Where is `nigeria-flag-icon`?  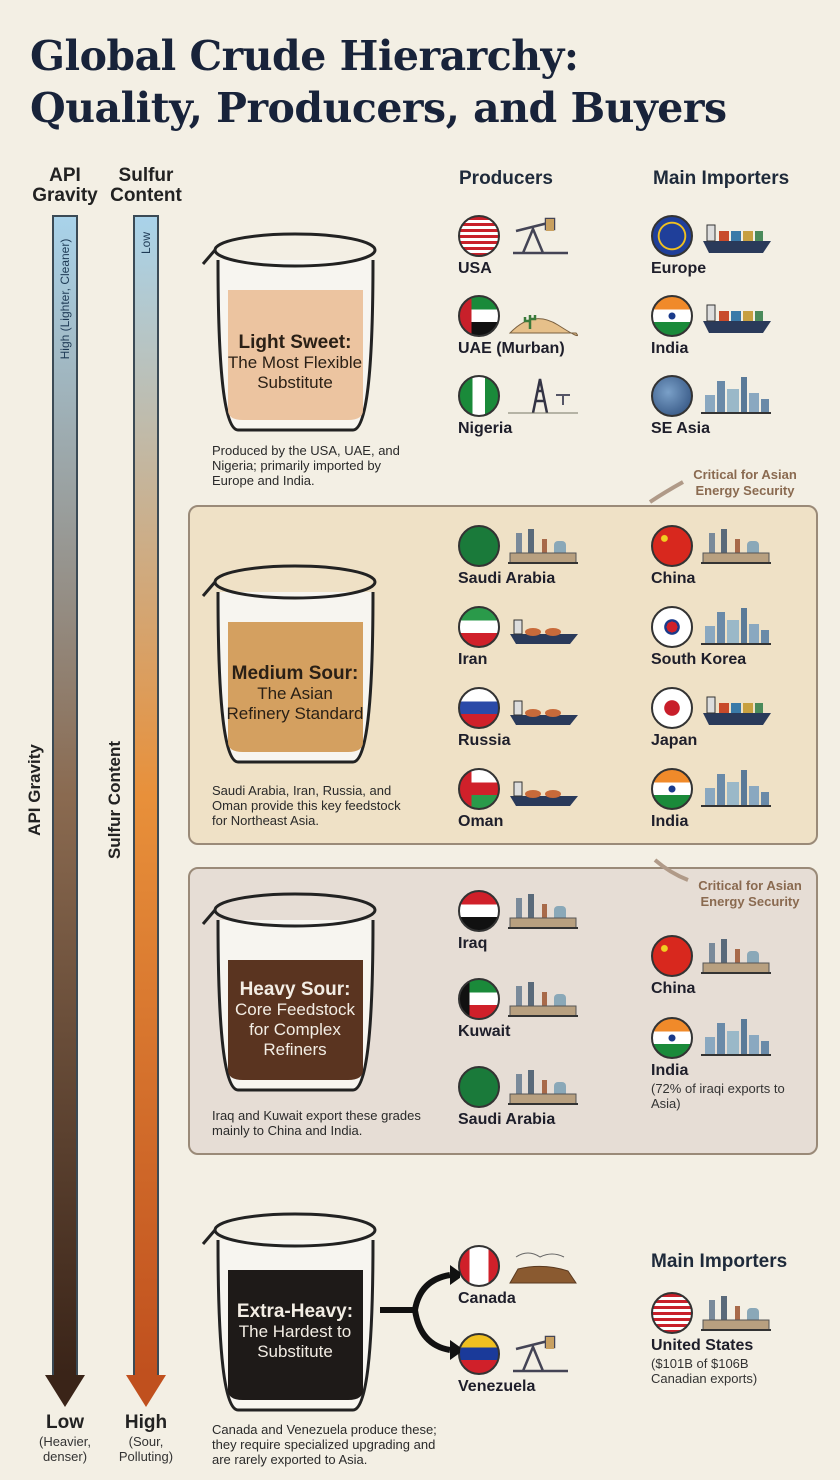 nigeria-flag-icon is located at coordinates (479, 396).